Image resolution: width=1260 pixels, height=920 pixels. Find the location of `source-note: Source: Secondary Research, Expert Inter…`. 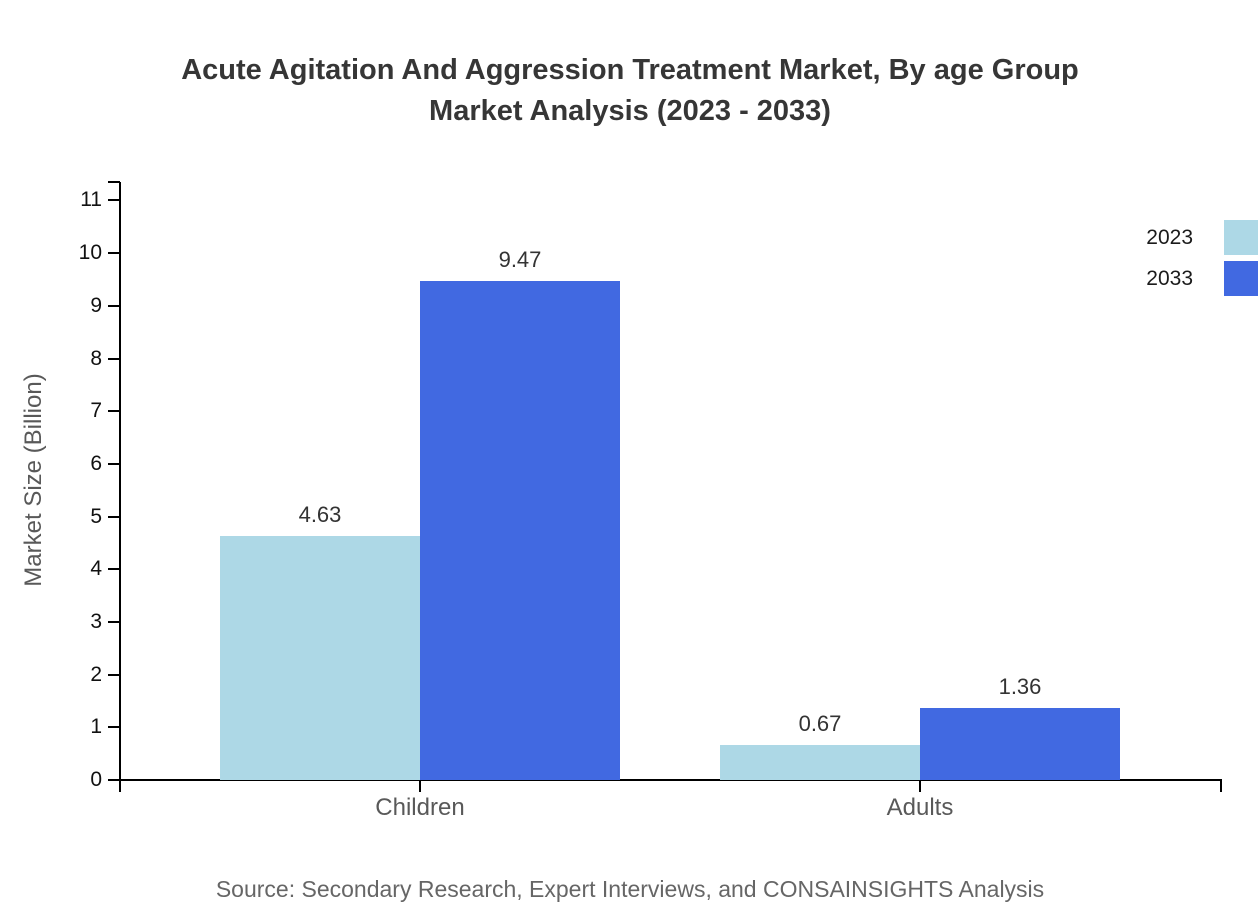

source-note: Source: Secondary Research, Expert Inter… is located at coordinates (630, 889).